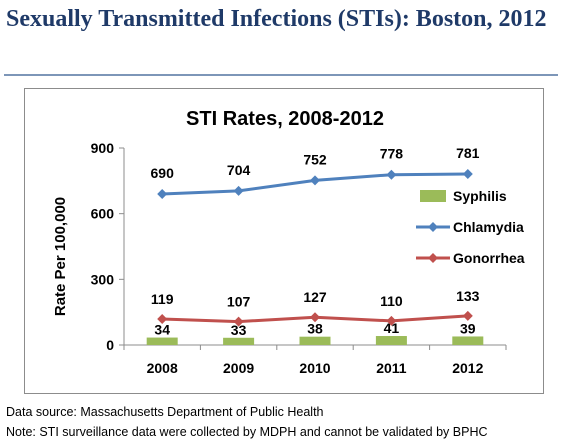 The width and height of the screenshot is (564, 448). Describe the element at coordinates (162, 330) in the screenshot. I see `syphilis-data-label: 34` at that location.